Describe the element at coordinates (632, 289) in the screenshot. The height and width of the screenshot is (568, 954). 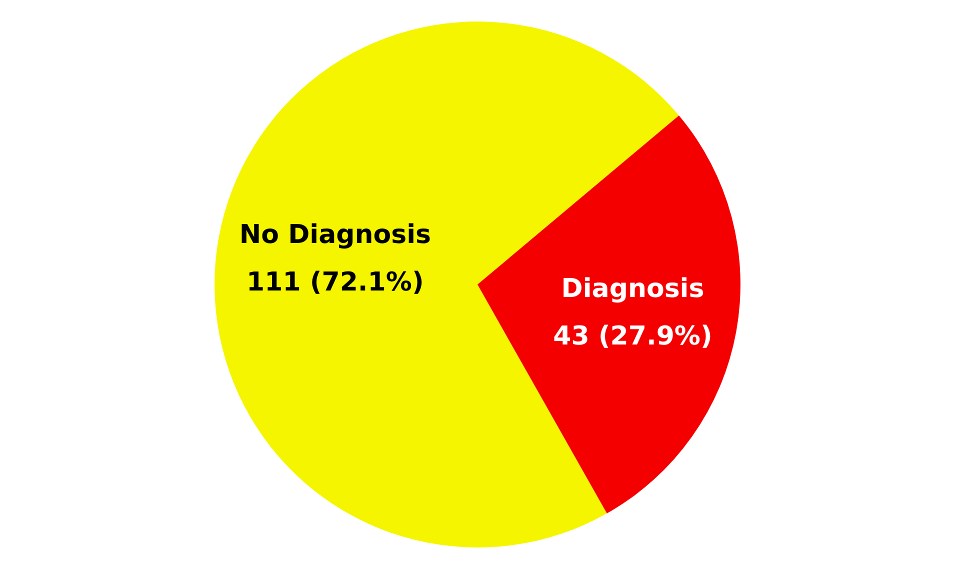
I see `slice-label: Diagnosis` at that location.